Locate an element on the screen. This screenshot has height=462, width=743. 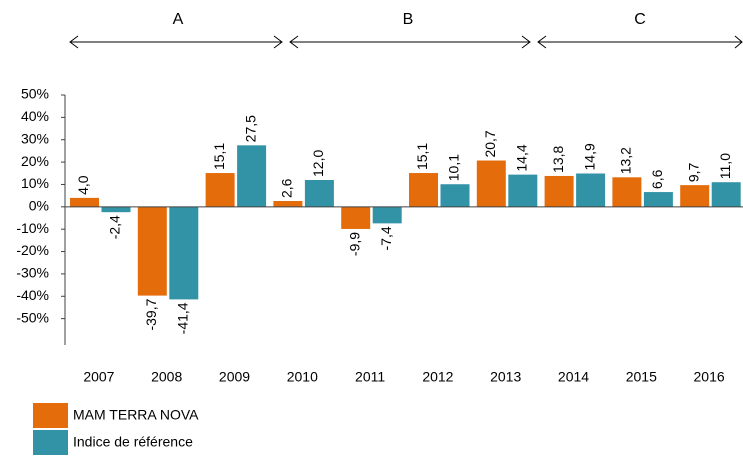
y-tick-label: -40% is located at coordinates (32, 295).